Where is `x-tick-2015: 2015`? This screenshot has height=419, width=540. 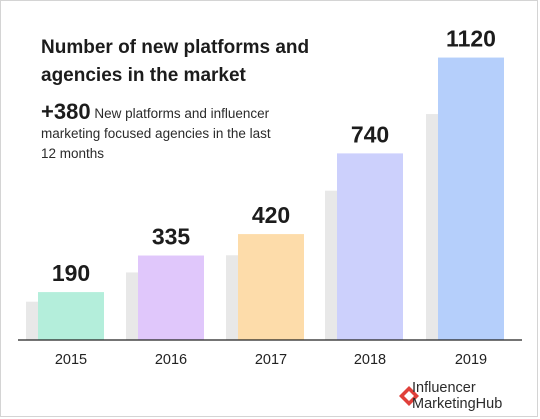
x-tick-2015: 2015 is located at coordinates (71, 360).